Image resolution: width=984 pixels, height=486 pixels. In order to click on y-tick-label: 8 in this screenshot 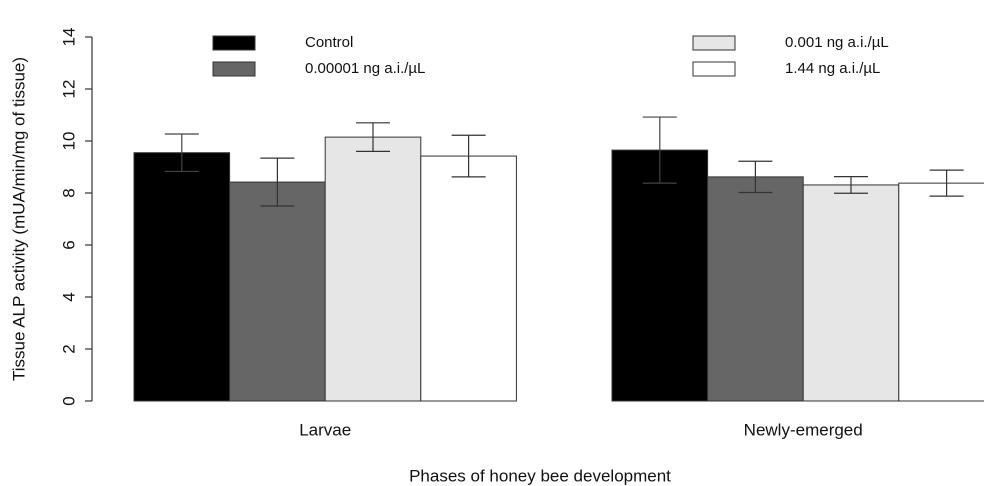, I will do `click(68, 192)`.